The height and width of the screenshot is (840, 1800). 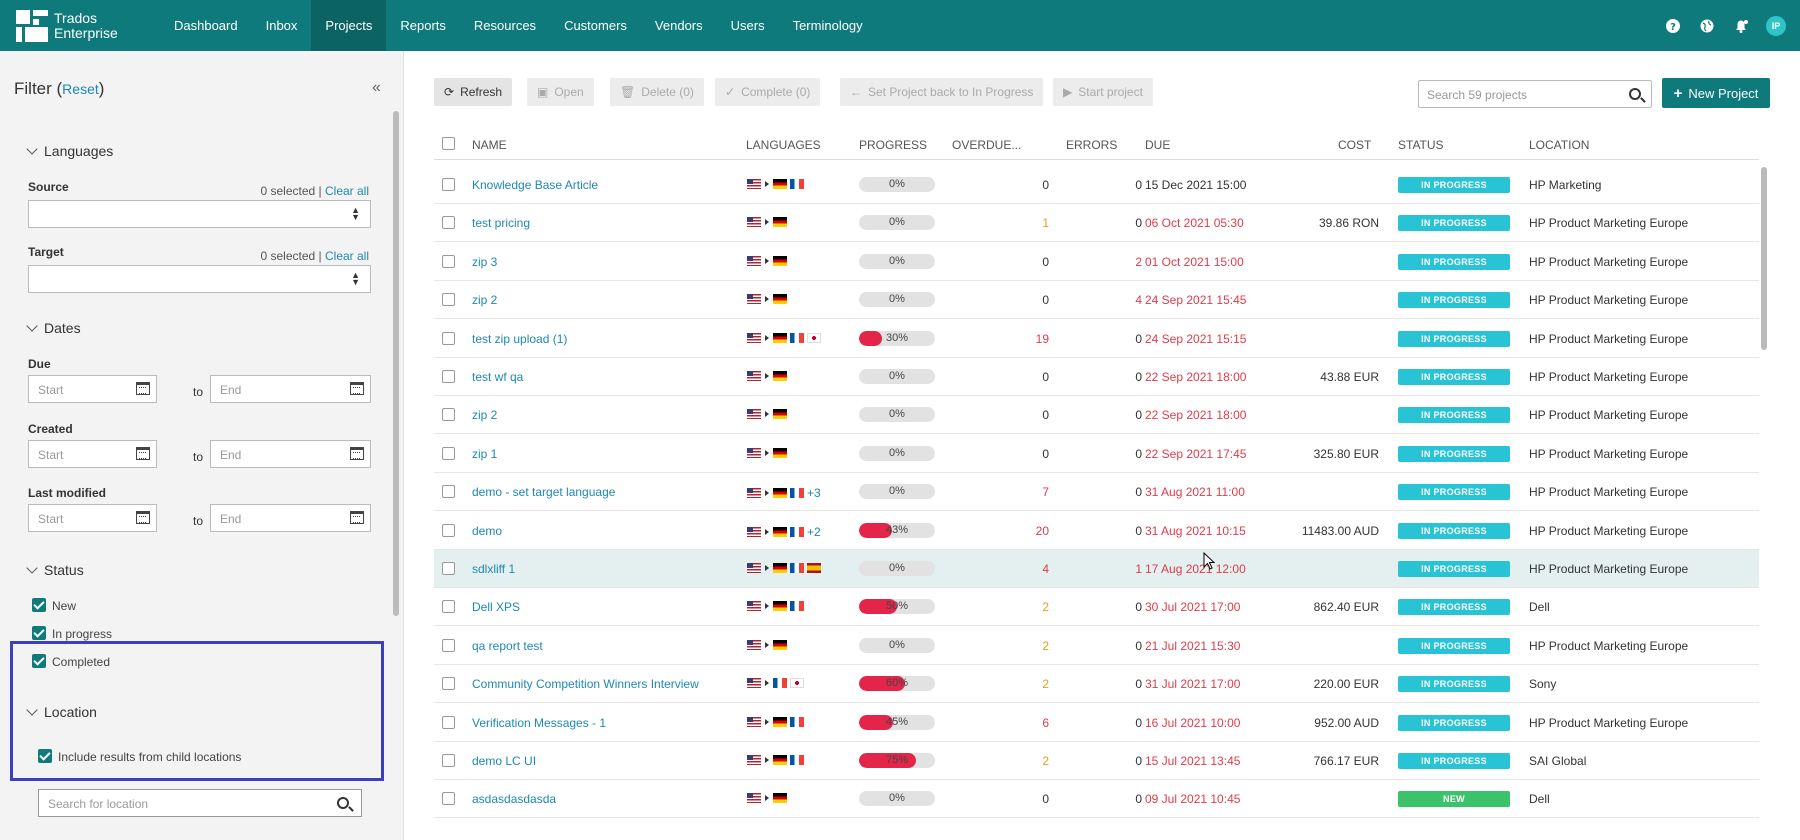 I want to click on target-clear-all-link: Clear all, so click(x=346, y=256).